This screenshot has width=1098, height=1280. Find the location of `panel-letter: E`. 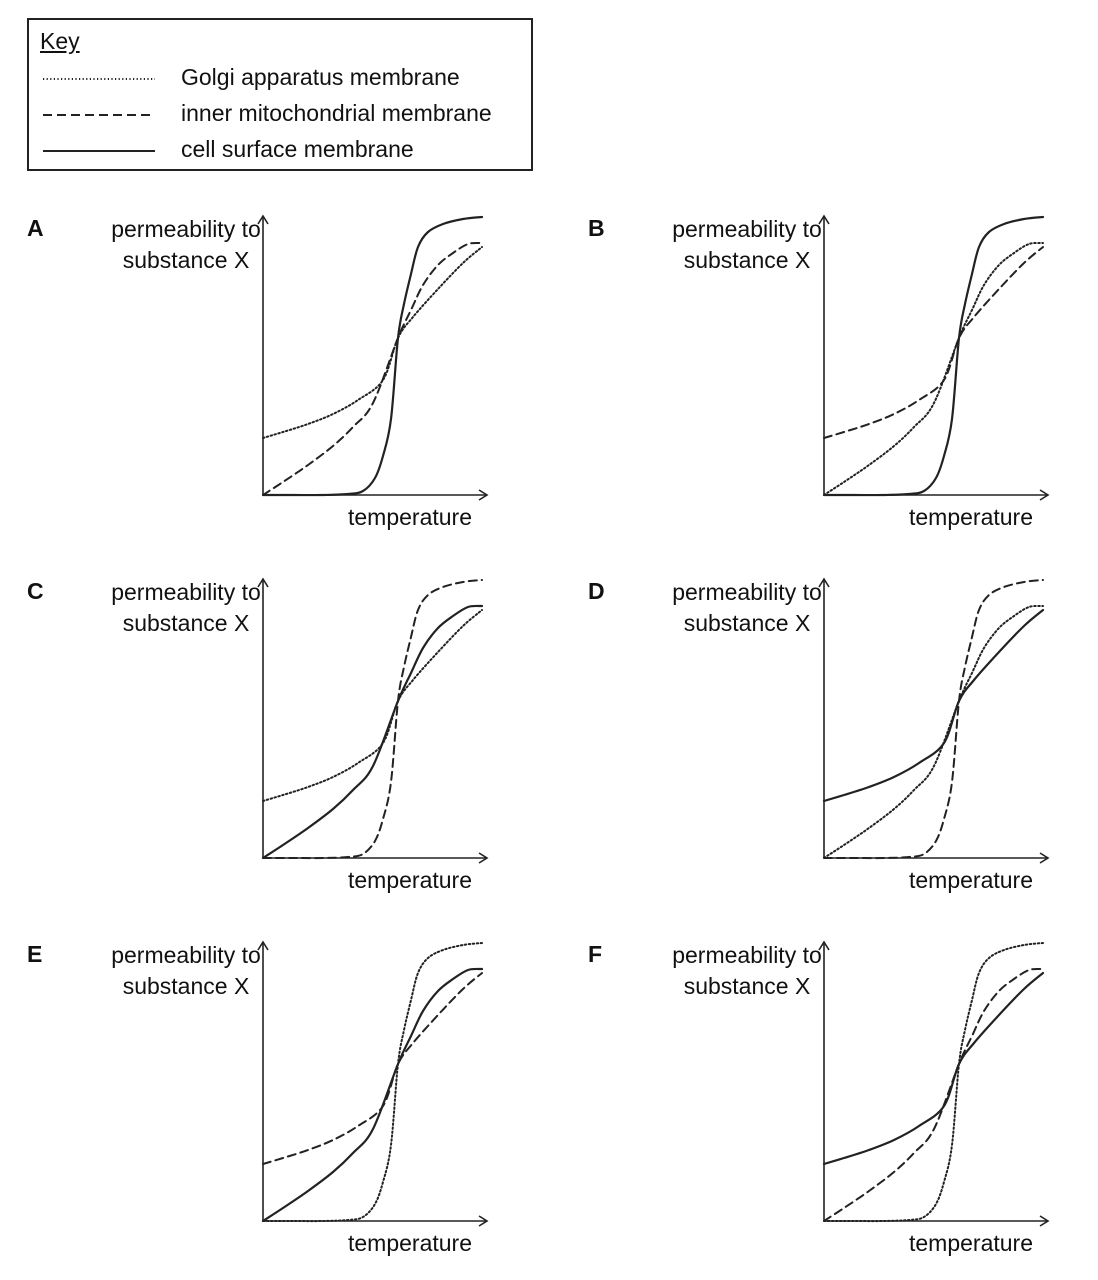

panel-letter: E is located at coordinates (35, 954).